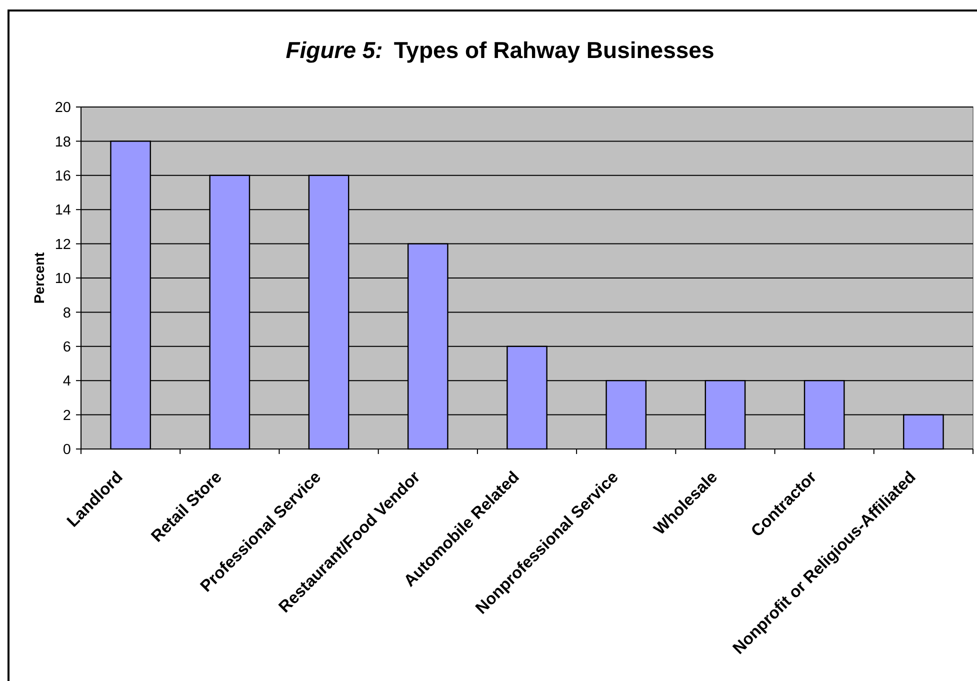  I want to click on y-tick-label: 18, so click(62, 142).